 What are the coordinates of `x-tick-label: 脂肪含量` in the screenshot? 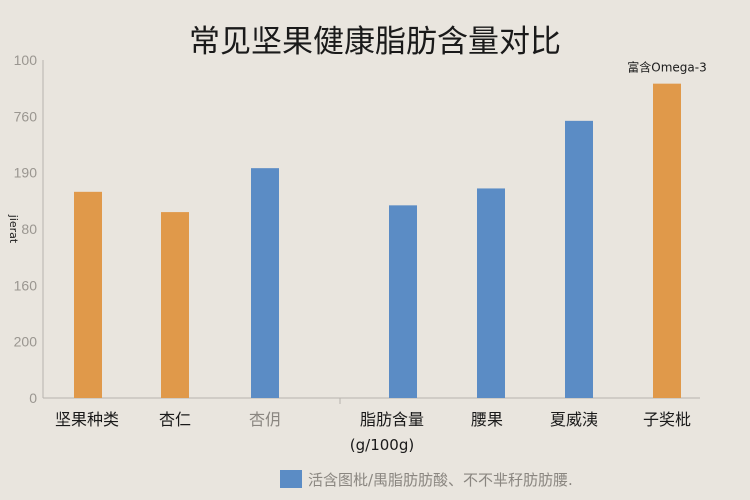 It's located at (392, 419).